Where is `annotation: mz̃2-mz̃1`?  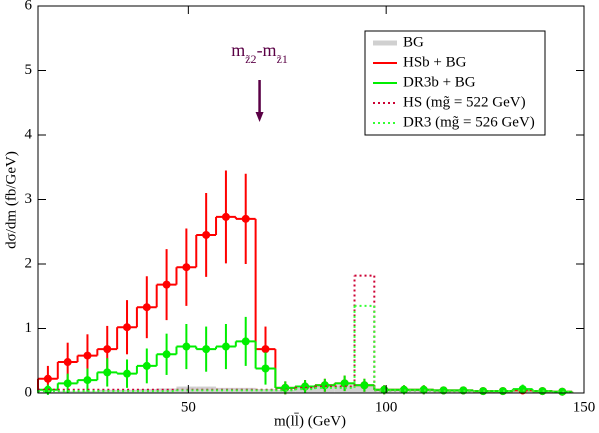 annotation: mz̃2-mz̃1 is located at coordinates (259, 53).